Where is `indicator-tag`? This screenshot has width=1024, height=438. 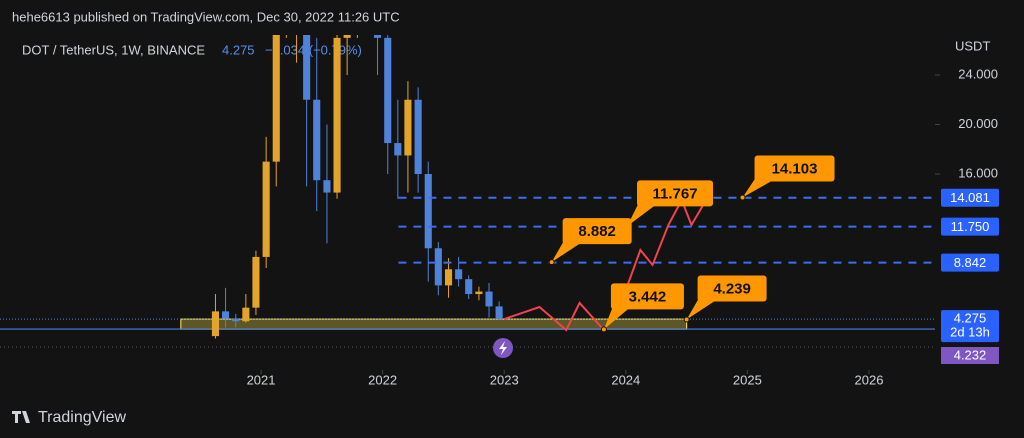
indicator-tag is located at coordinates (970, 355).